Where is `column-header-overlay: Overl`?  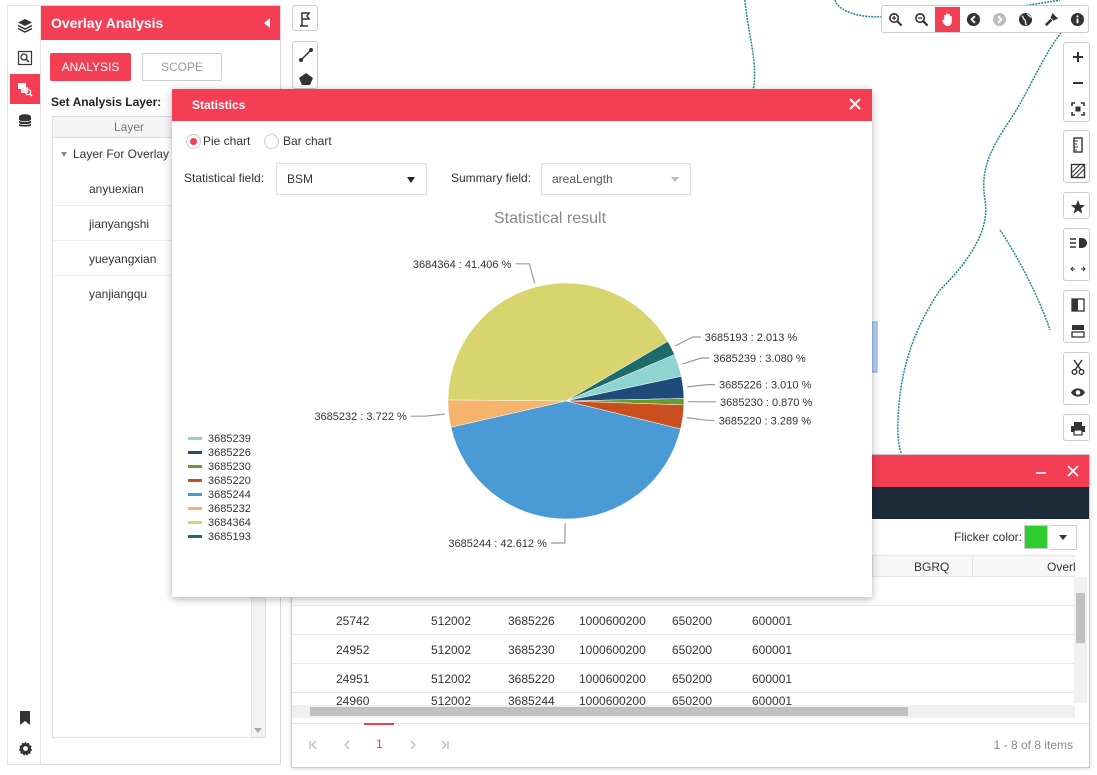
column-header-overlay: Overl is located at coordinates (1061, 567).